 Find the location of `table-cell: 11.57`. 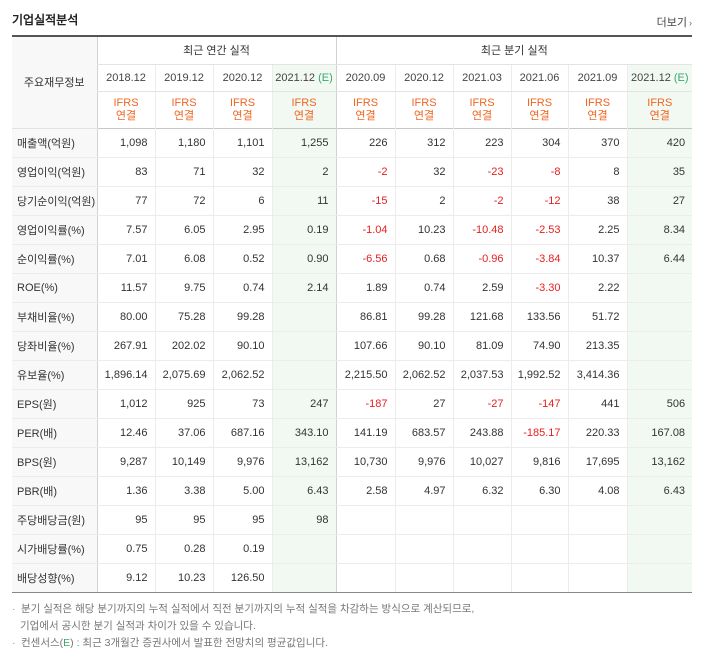

table-cell: 11.57 is located at coordinates (125, 288).